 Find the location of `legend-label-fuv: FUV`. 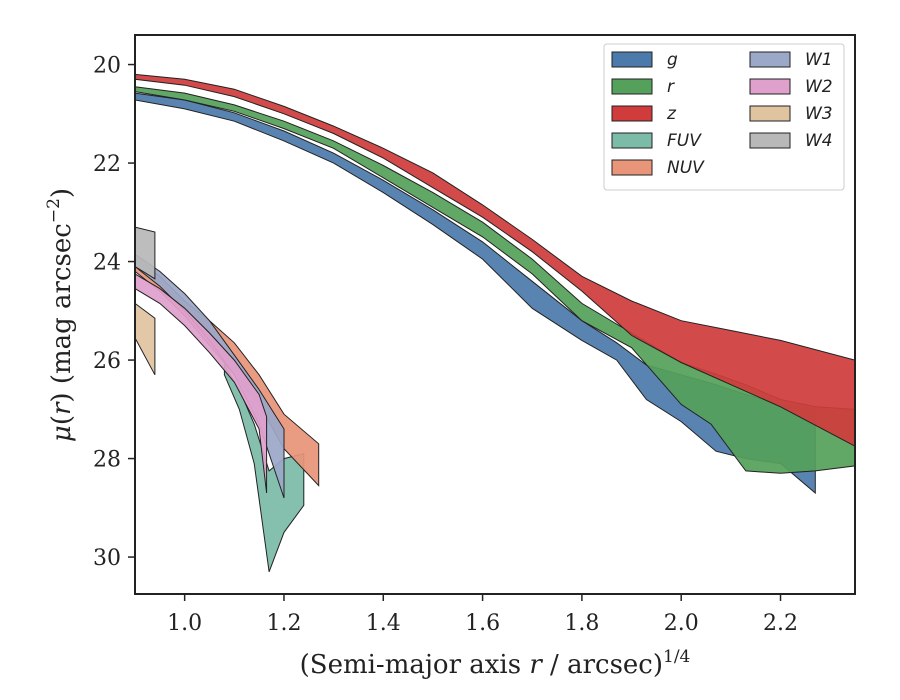

legend-label-fuv: FUV is located at coordinates (684, 141).